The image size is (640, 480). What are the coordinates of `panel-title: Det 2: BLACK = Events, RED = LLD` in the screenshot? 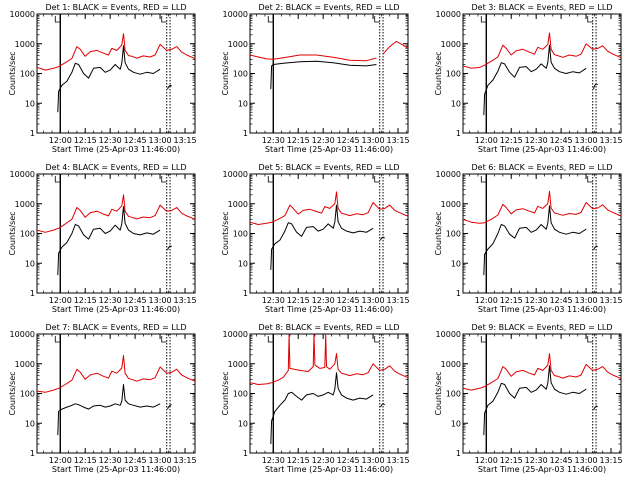 It's located at (329, 7).